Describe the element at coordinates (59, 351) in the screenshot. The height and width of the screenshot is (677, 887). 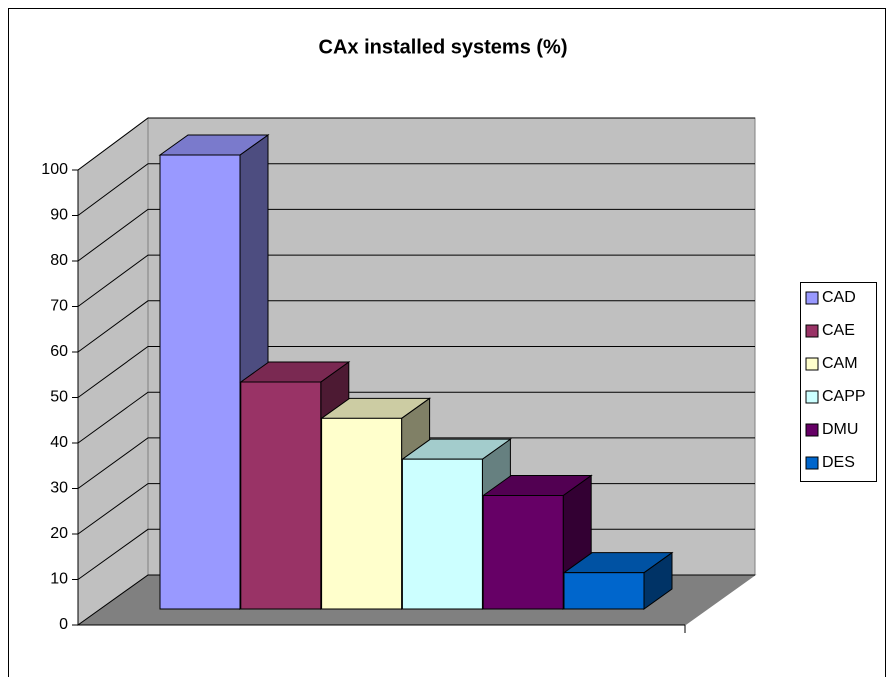
I see `y-tick-label: 60` at that location.